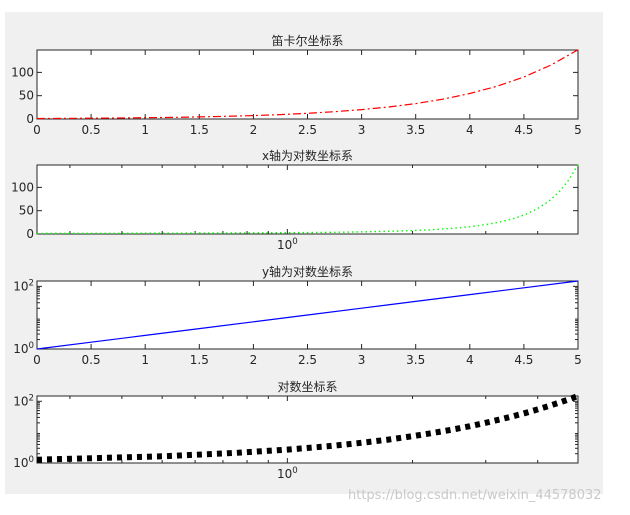 The width and height of the screenshot is (630, 515). What do you see at coordinates (415, 360) in the screenshot?
I see `chart3-xtick-label: 3.5` at bounding box center [415, 360].